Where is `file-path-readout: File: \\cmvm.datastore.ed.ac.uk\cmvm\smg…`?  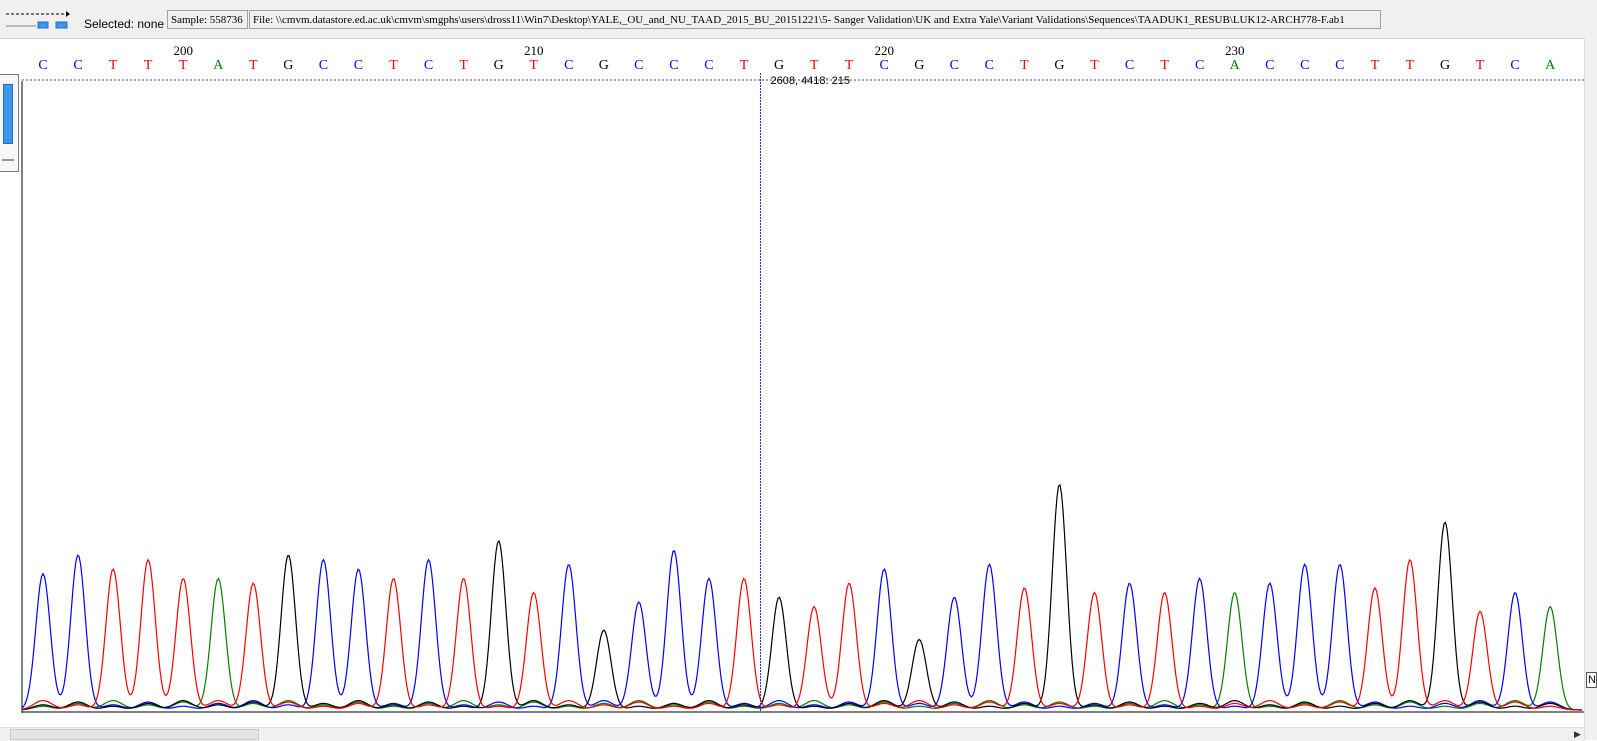
file-path-readout: File: \\cmvm.datastore.ed.ac.uk\cmvm\smg… is located at coordinates (815, 19).